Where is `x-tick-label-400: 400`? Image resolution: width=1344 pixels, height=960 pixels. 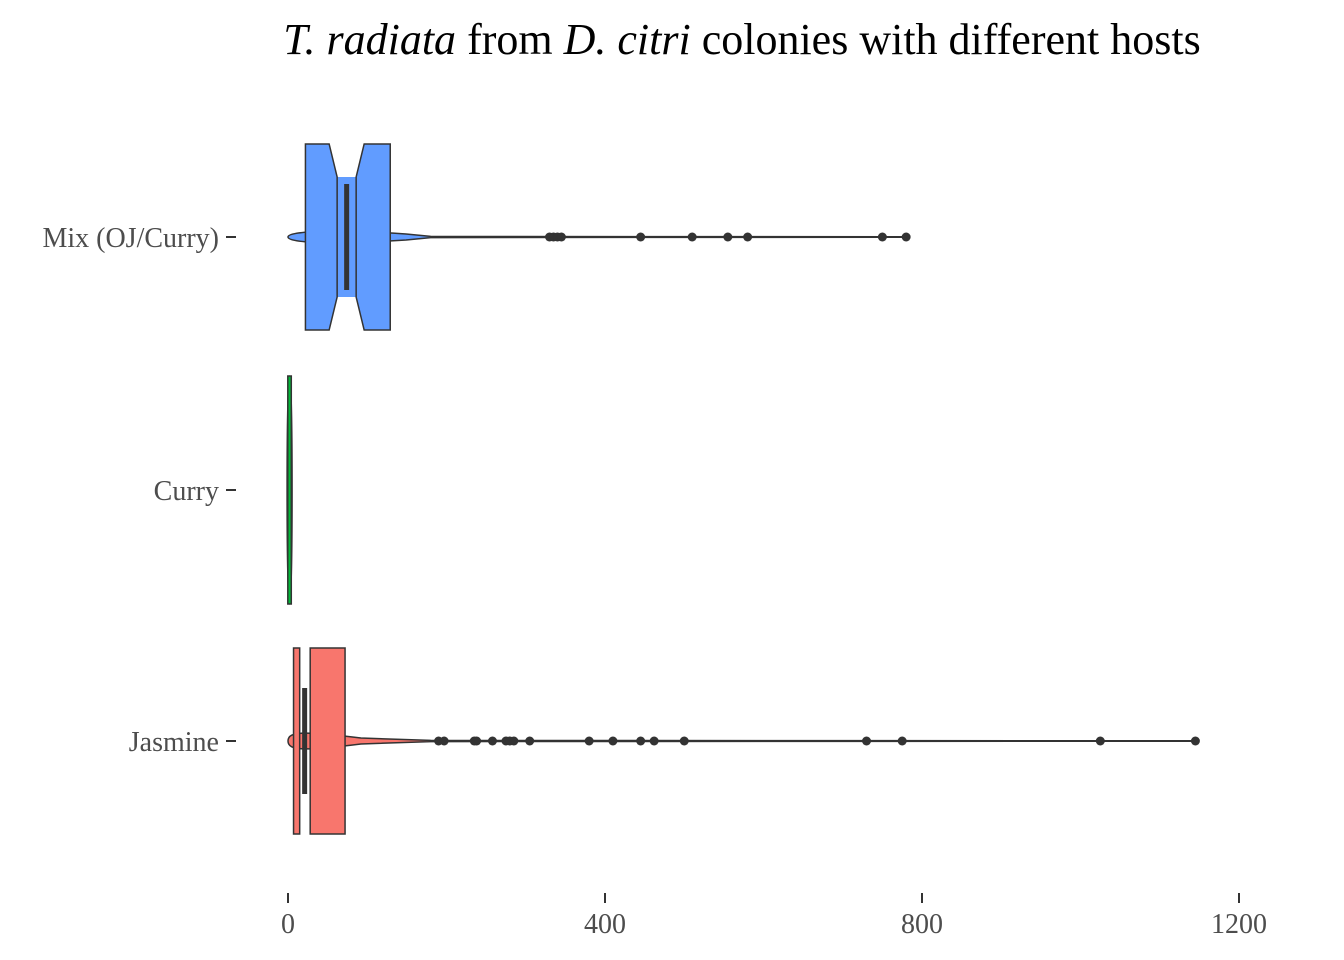
x-tick-label-400: 400 is located at coordinates (605, 924).